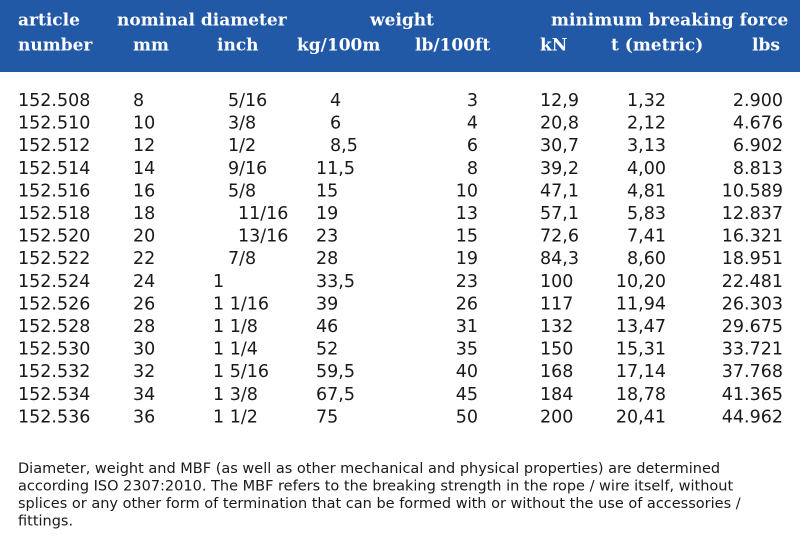  I want to click on kn: 39,2, so click(559, 169).